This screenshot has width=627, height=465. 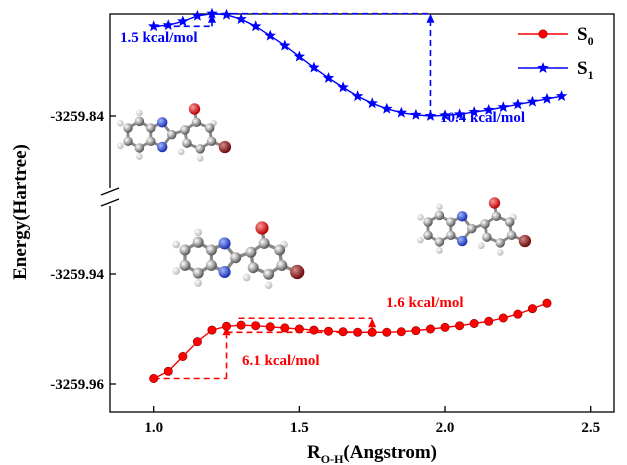 What do you see at coordinates (482, 118) in the screenshot?
I see `energy-annotation-label: 10.4 kcal/mol` at bounding box center [482, 118].